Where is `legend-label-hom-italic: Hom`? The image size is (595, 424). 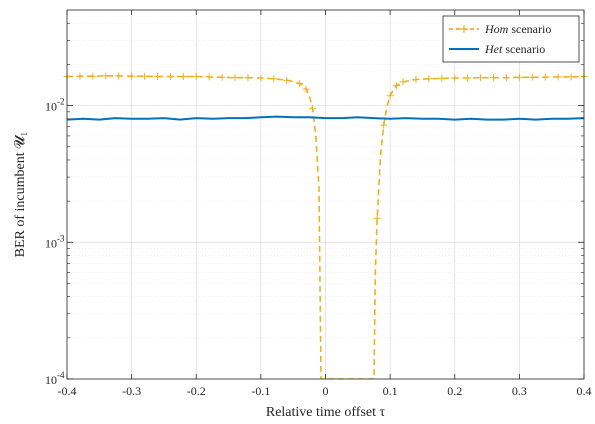
legend-label-hom-italic: Hom is located at coordinates (496, 29).